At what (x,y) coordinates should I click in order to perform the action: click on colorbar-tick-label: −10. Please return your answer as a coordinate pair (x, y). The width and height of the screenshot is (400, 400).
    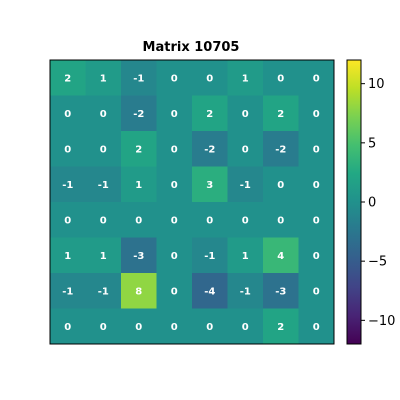
    Looking at the image, I should click on (381, 321).